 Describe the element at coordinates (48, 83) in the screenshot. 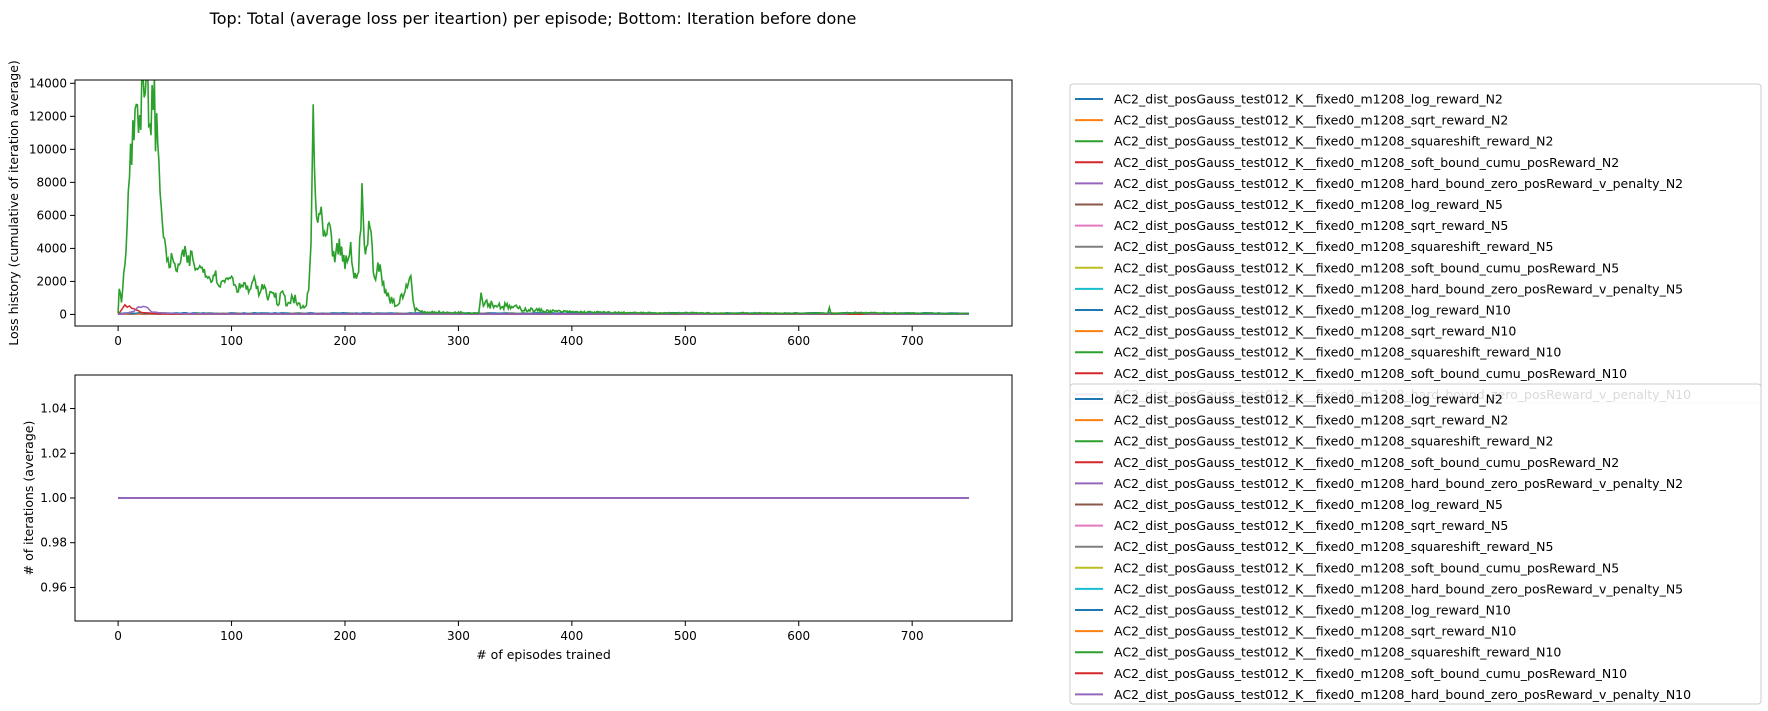

I see `y-tick-label: 14000` at that location.